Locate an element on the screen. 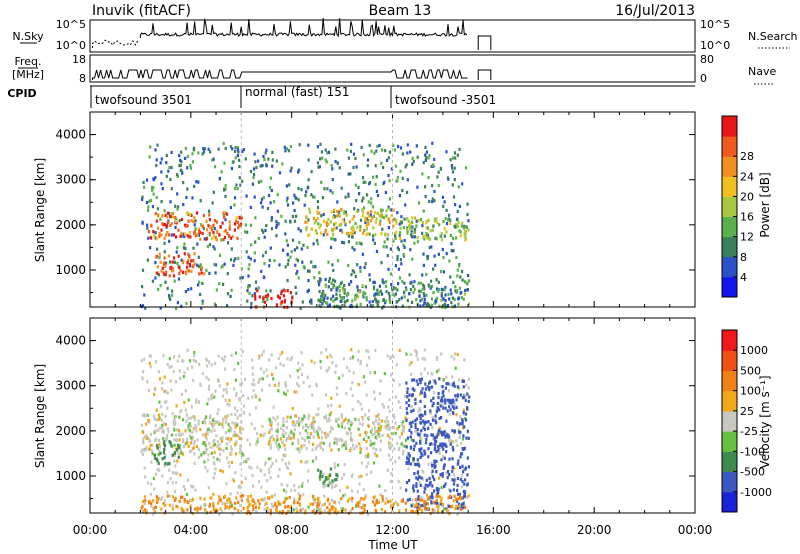 The image size is (800, 554). noise-left-tick-bottom: 10^0 is located at coordinates (71, 45).